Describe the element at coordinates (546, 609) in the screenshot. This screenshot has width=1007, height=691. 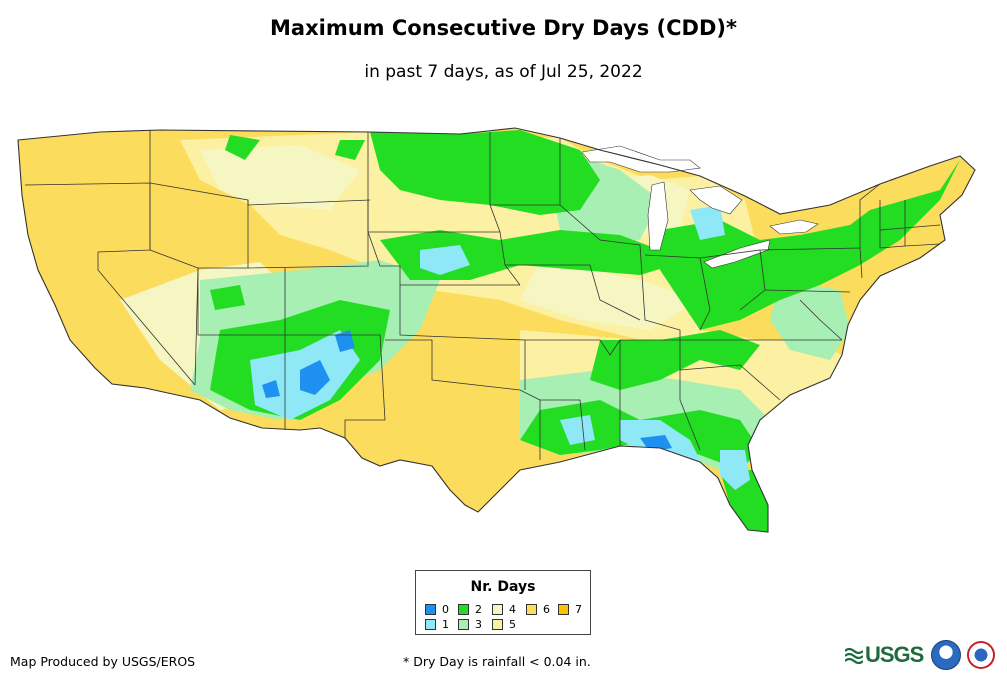
I see `legend-label: 6` at that location.